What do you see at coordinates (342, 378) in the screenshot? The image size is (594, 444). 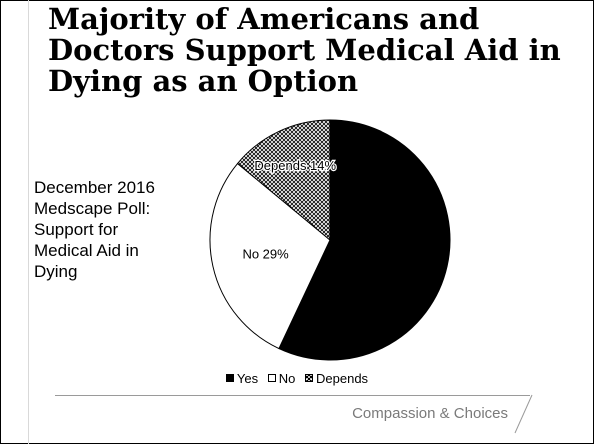 I see `legend-label-depends: Depends` at bounding box center [342, 378].